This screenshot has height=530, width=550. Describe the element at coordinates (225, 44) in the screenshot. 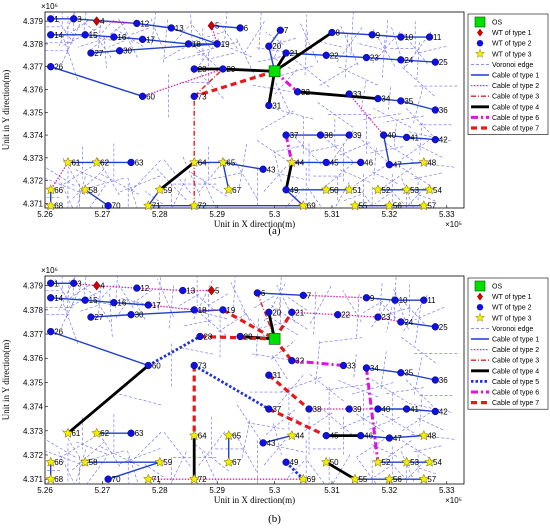

I see `turbine-label: 19` at that location.